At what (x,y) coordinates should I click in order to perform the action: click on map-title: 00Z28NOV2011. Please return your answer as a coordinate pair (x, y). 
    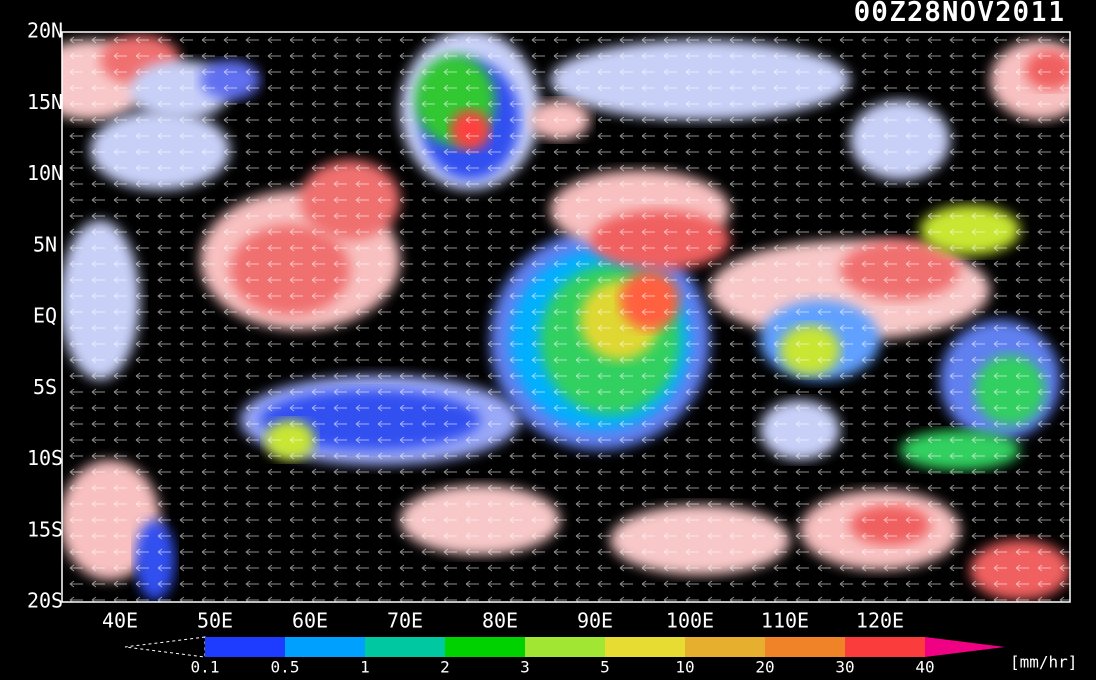
    Looking at the image, I should click on (960, 14).